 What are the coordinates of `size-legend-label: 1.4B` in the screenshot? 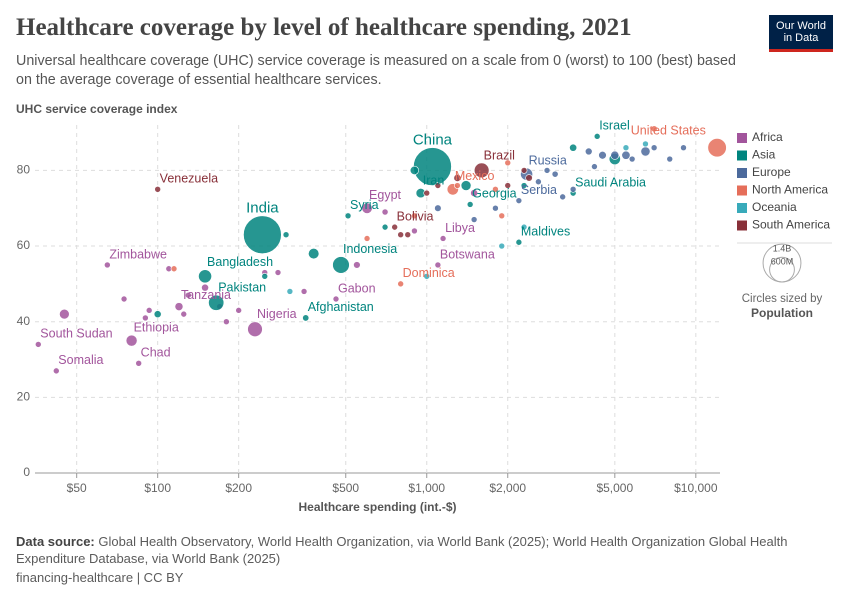 It's located at (782, 249).